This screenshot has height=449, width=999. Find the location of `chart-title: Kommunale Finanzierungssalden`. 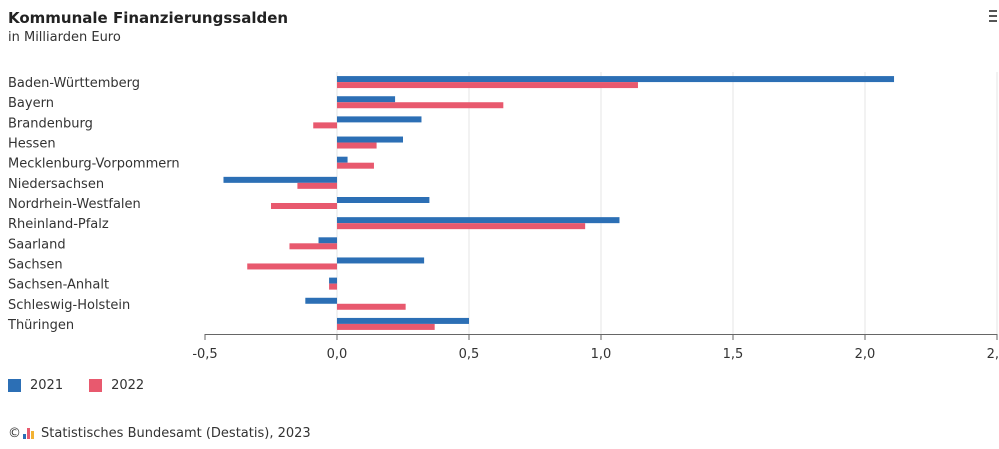

chart-title: Kommunale Finanzierungssalden is located at coordinates (148, 18).